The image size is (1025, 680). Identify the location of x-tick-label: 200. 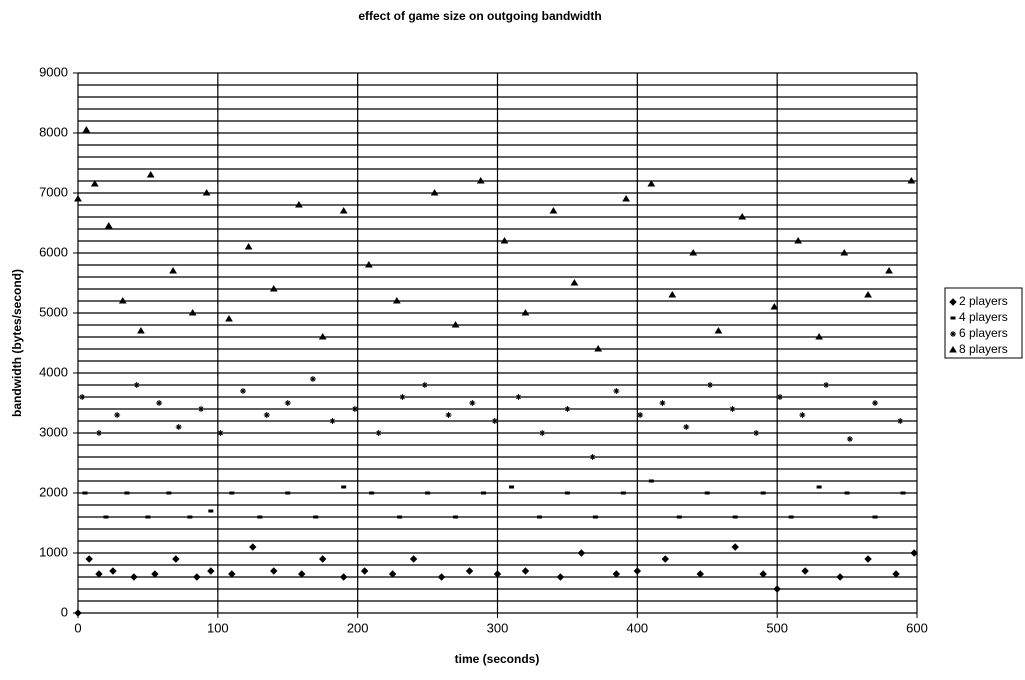
(358, 627).